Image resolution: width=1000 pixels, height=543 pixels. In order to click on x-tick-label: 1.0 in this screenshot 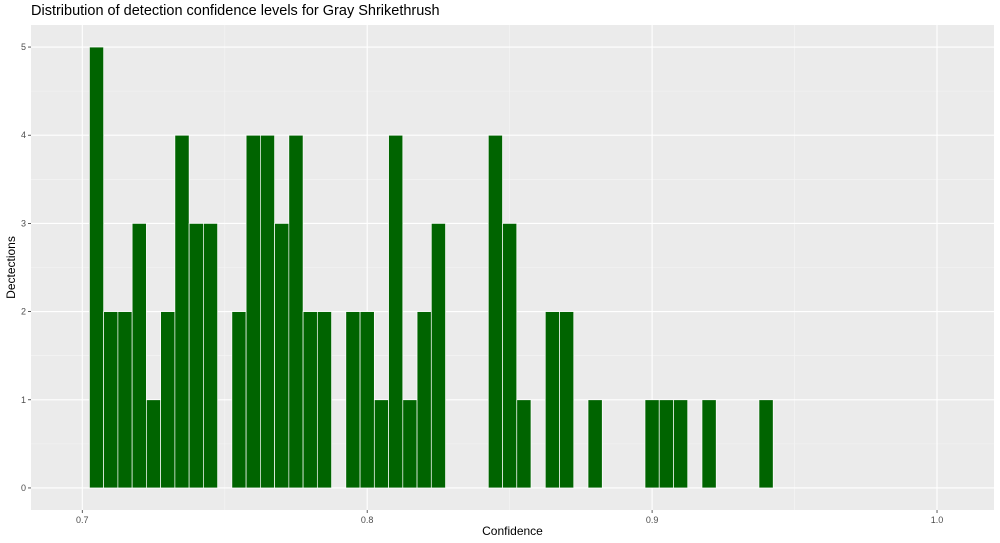, I will do `click(937, 520)`.